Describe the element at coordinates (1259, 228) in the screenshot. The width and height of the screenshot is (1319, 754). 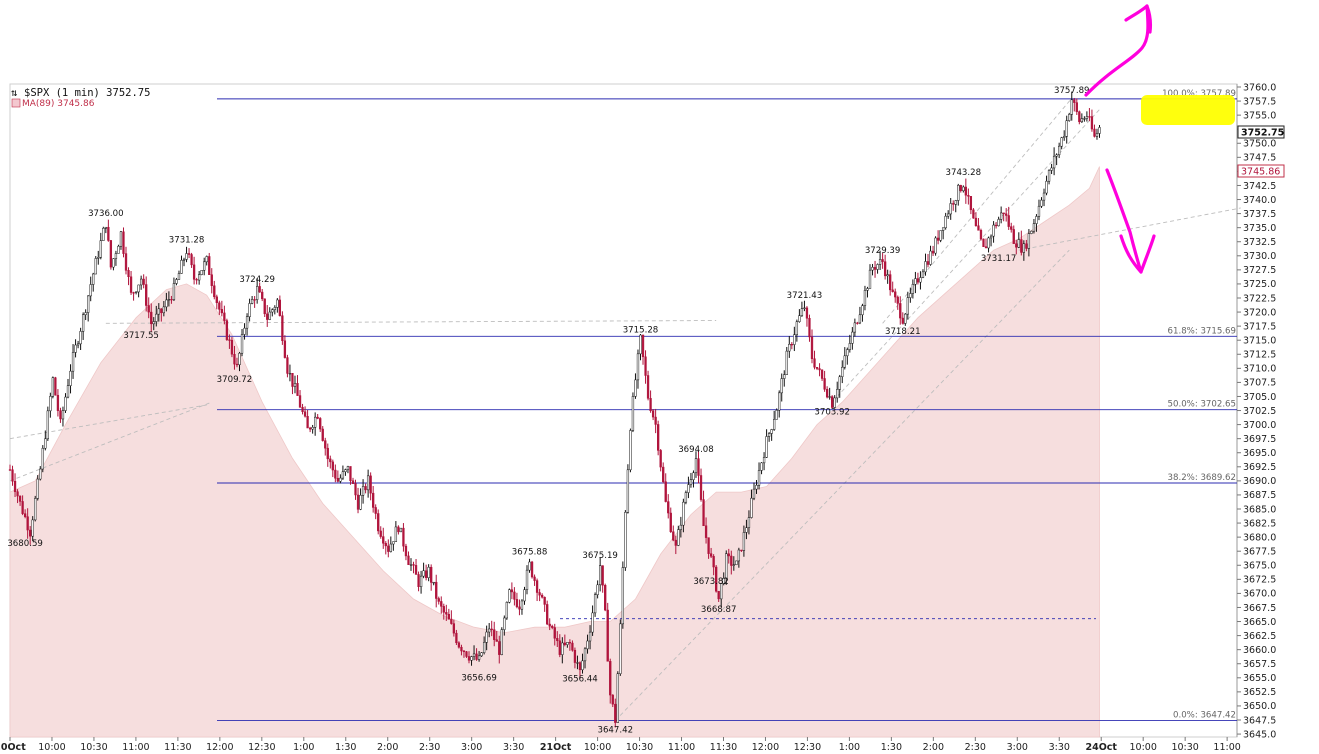
I see `y-tick-label: 3735.0` at that location.